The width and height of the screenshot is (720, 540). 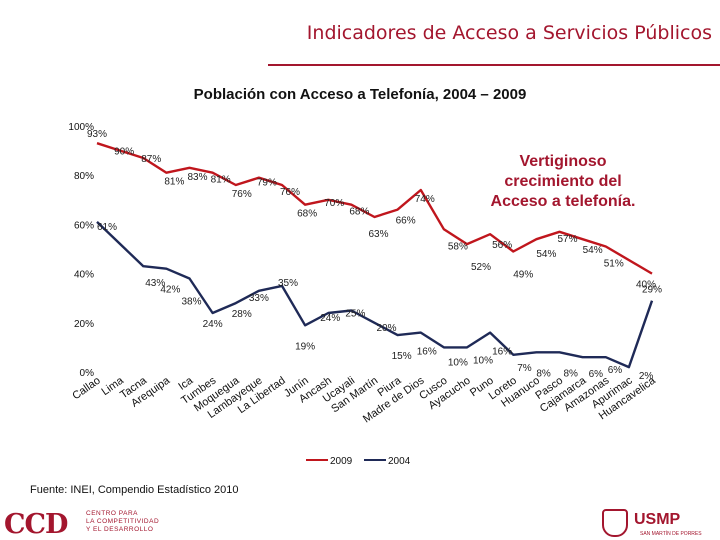 I want to click on y-tick-label: 60%, so click(x=84, y=225).